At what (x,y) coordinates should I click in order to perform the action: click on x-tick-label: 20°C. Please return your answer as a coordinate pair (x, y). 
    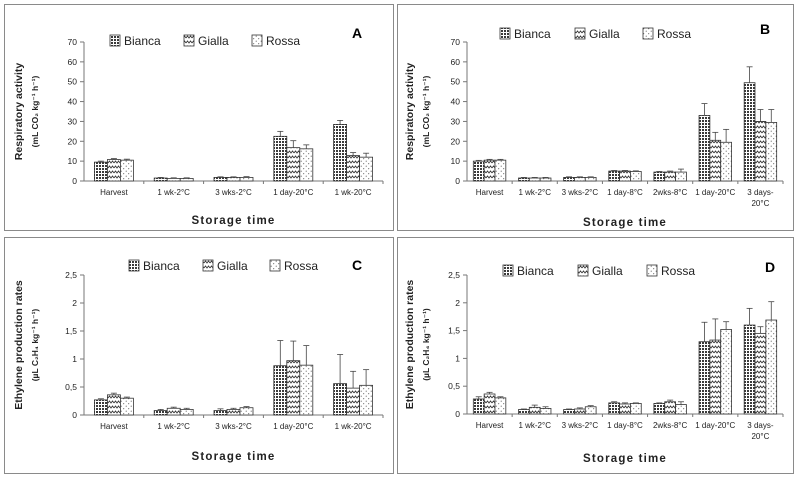
    Looking at the image, I should click on (760, 436).